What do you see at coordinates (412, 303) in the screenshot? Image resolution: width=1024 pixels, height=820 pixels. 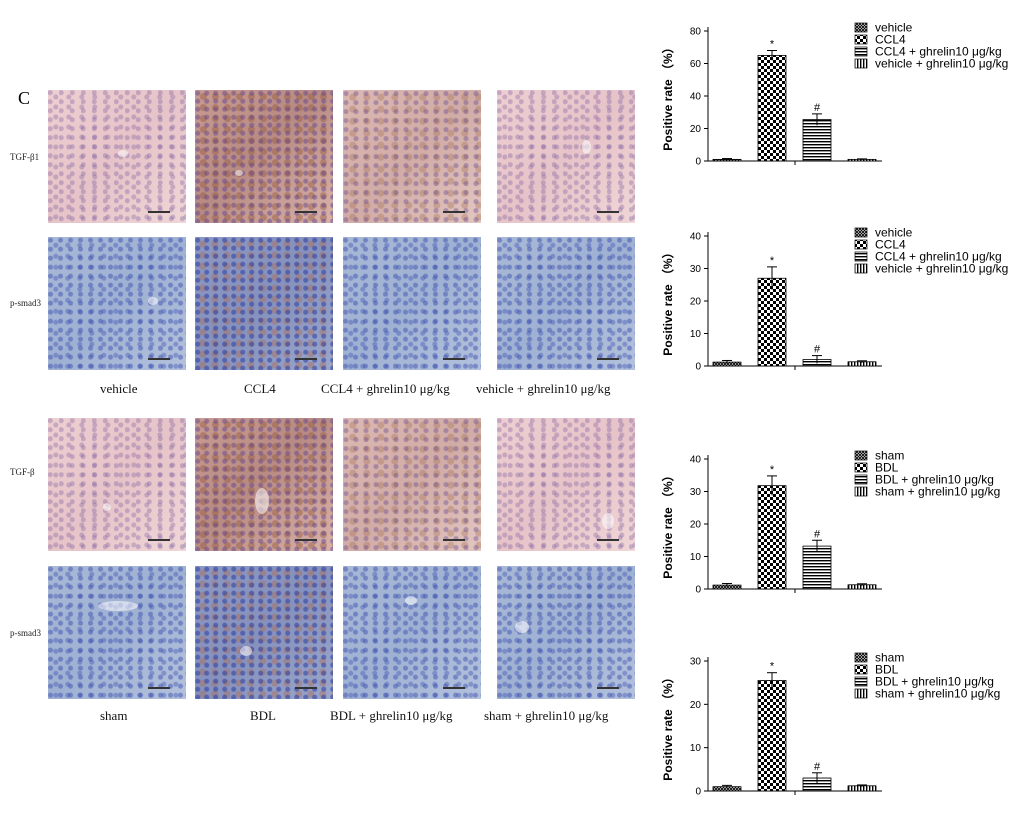 I see `micrograph-psmad3-ccl4-ghrelin` at bounding box center [412, 303].